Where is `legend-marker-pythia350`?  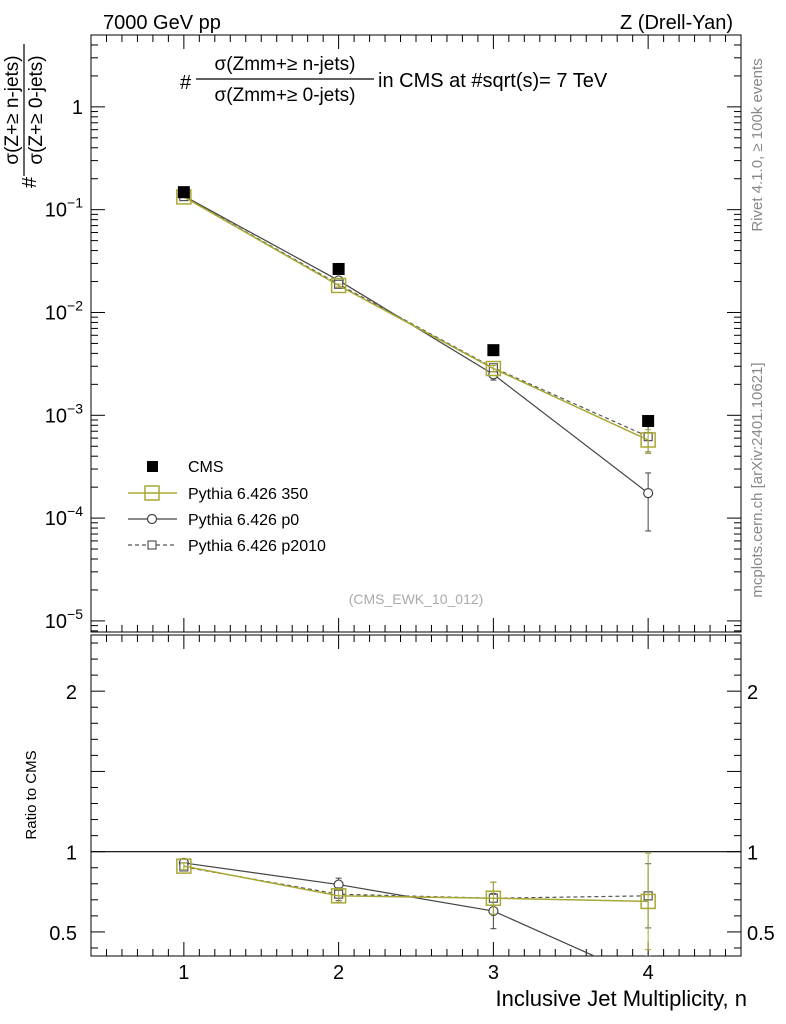
legend-marker-pythia350 is located at coordinates (152, 493).